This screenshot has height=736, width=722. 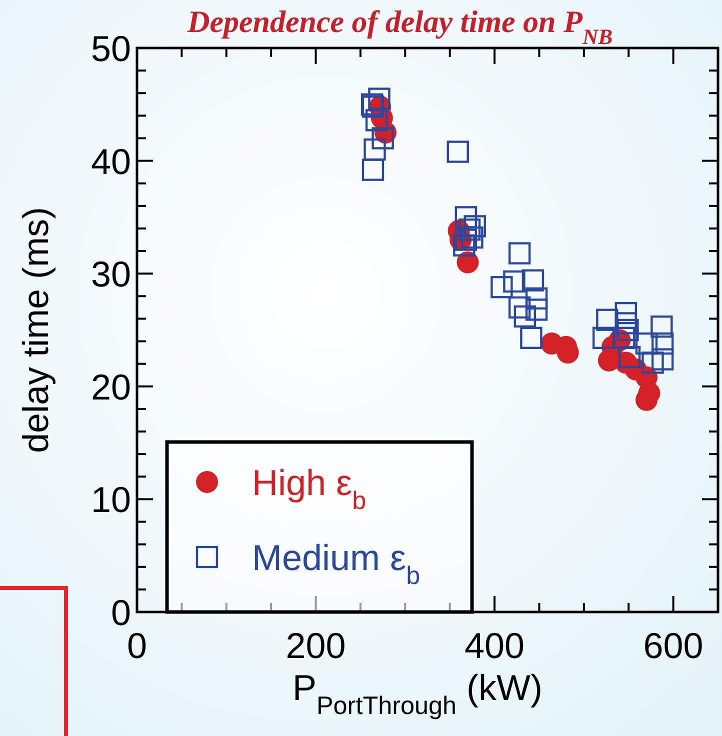 What do you see at coordinates (110, 387) in the screenshot?
I see `y-tick-label: 20` at bounding box center [110, 387].